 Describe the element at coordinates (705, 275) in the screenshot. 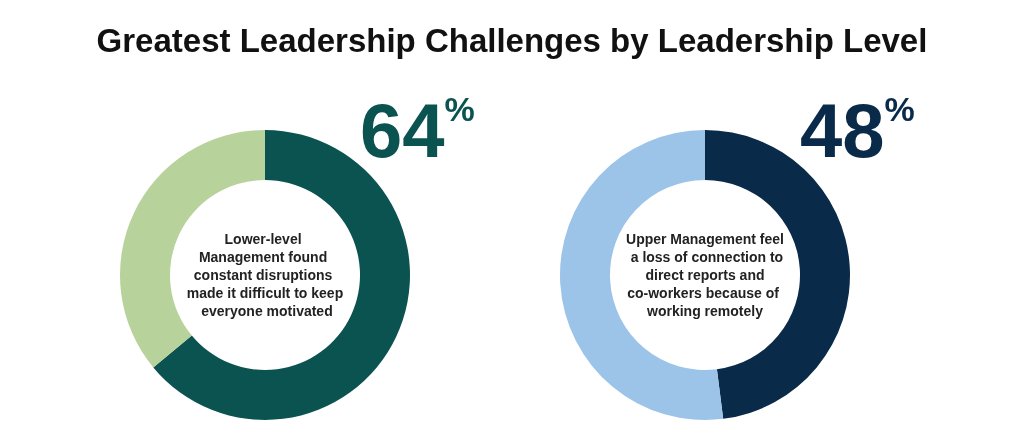

I see `text: Upper Management feel a loss of connection to direct reports and co-workers because of working remotely` at that location.